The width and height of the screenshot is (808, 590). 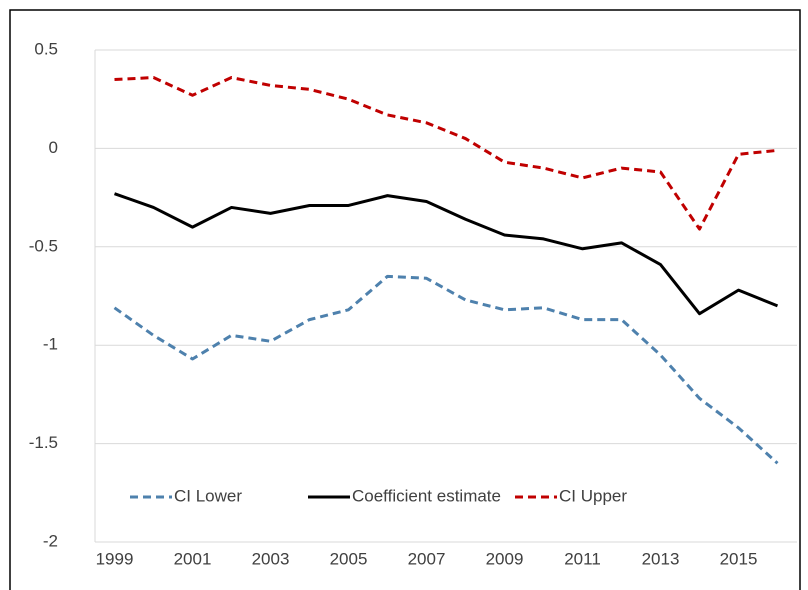 What do you see at coordinates (115, 558) in the screenshot?
I see `x-tick-label: 1999` at bounding box center [115, 558].